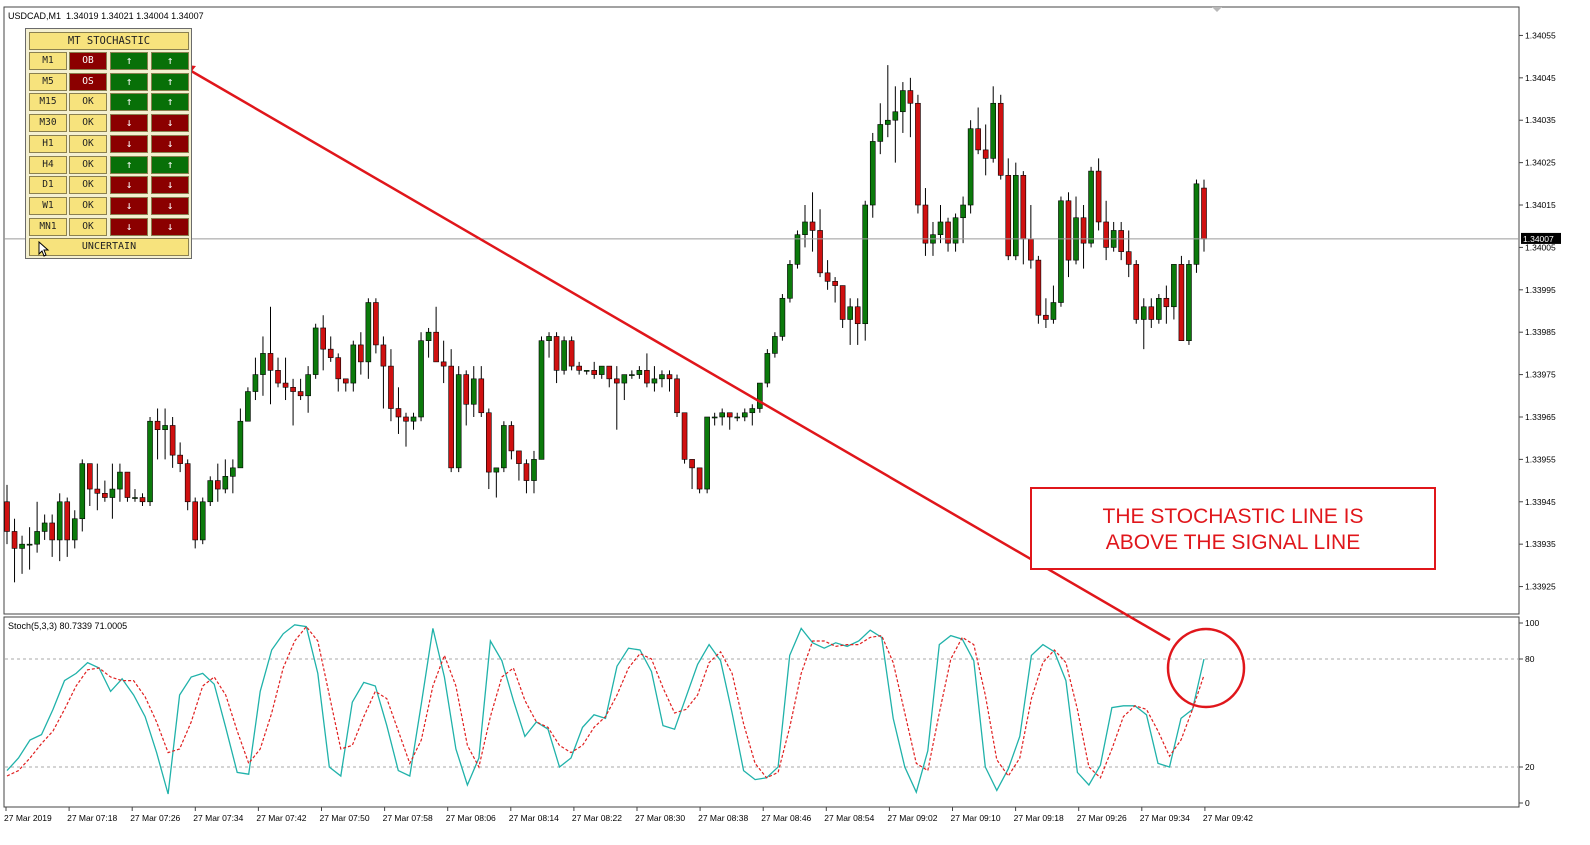 The width and height of the screenshot is (1590, 845). What do you see at coordinates (1228, 818) in the screenshot?
I see `time-tick-label: 27 Mar 09:42` at bounding box center [1228, 818].